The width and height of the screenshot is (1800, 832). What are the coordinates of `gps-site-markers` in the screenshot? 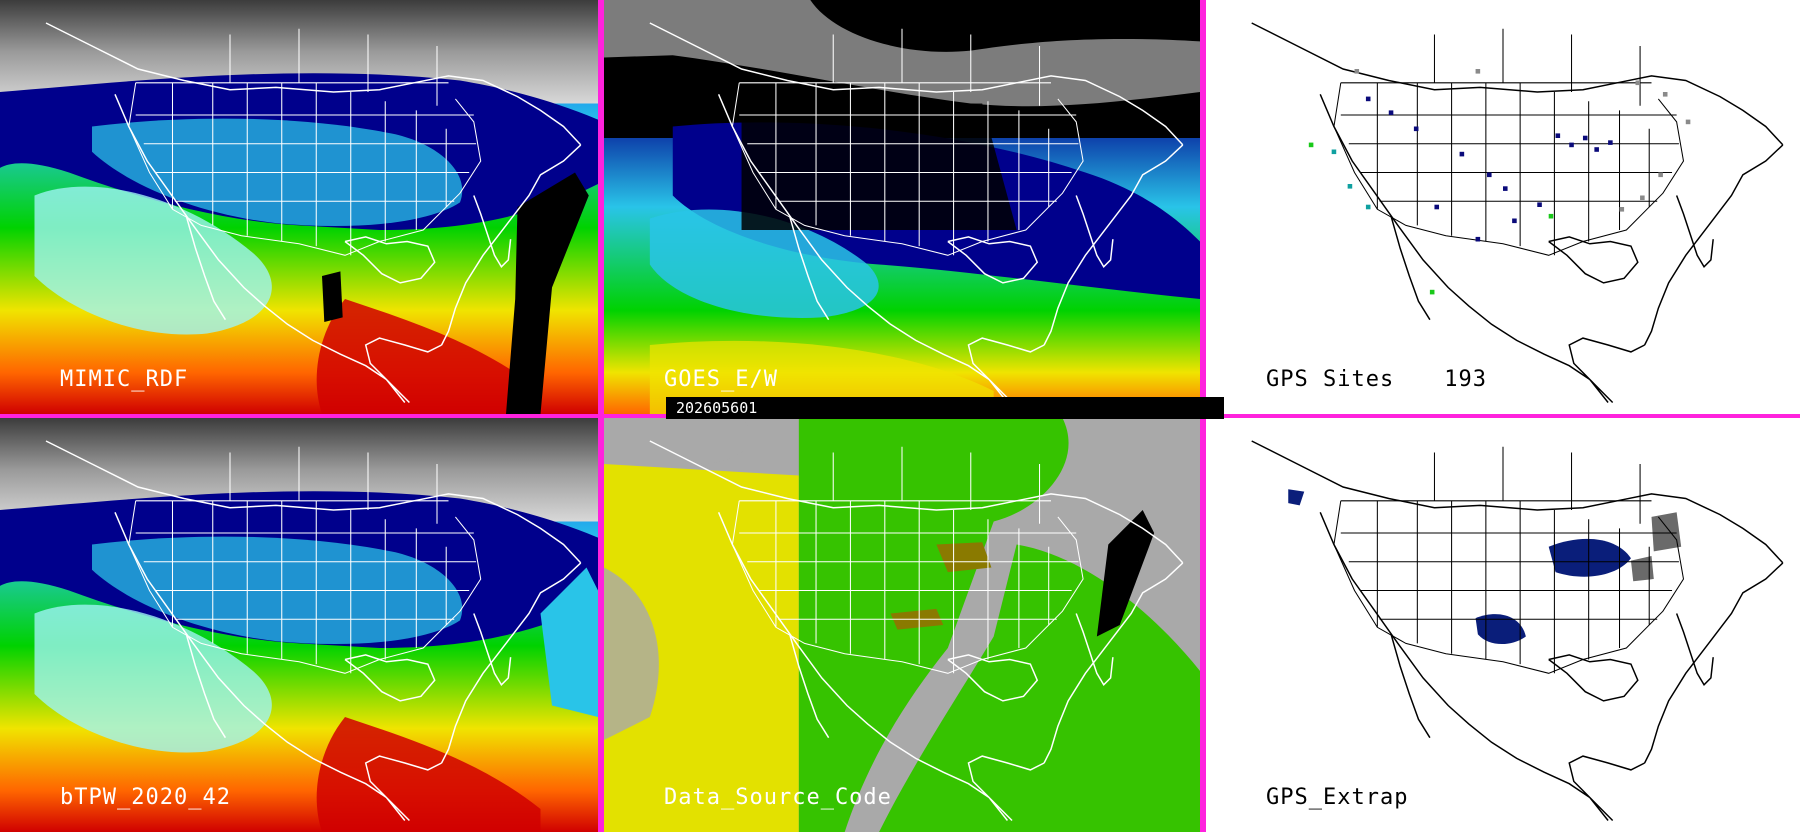 It's located at (1499, 182).